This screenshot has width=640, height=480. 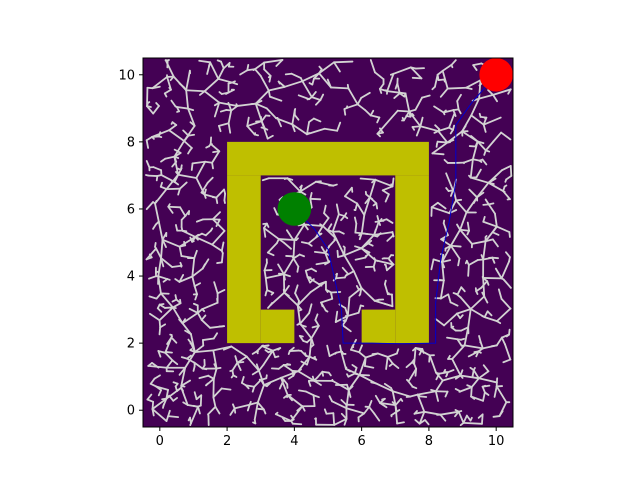 What do you see at coordinates (378, 326) in the screenshot?
I see `obstacle-bottom-right-foot` at bounding box center [378, 326].